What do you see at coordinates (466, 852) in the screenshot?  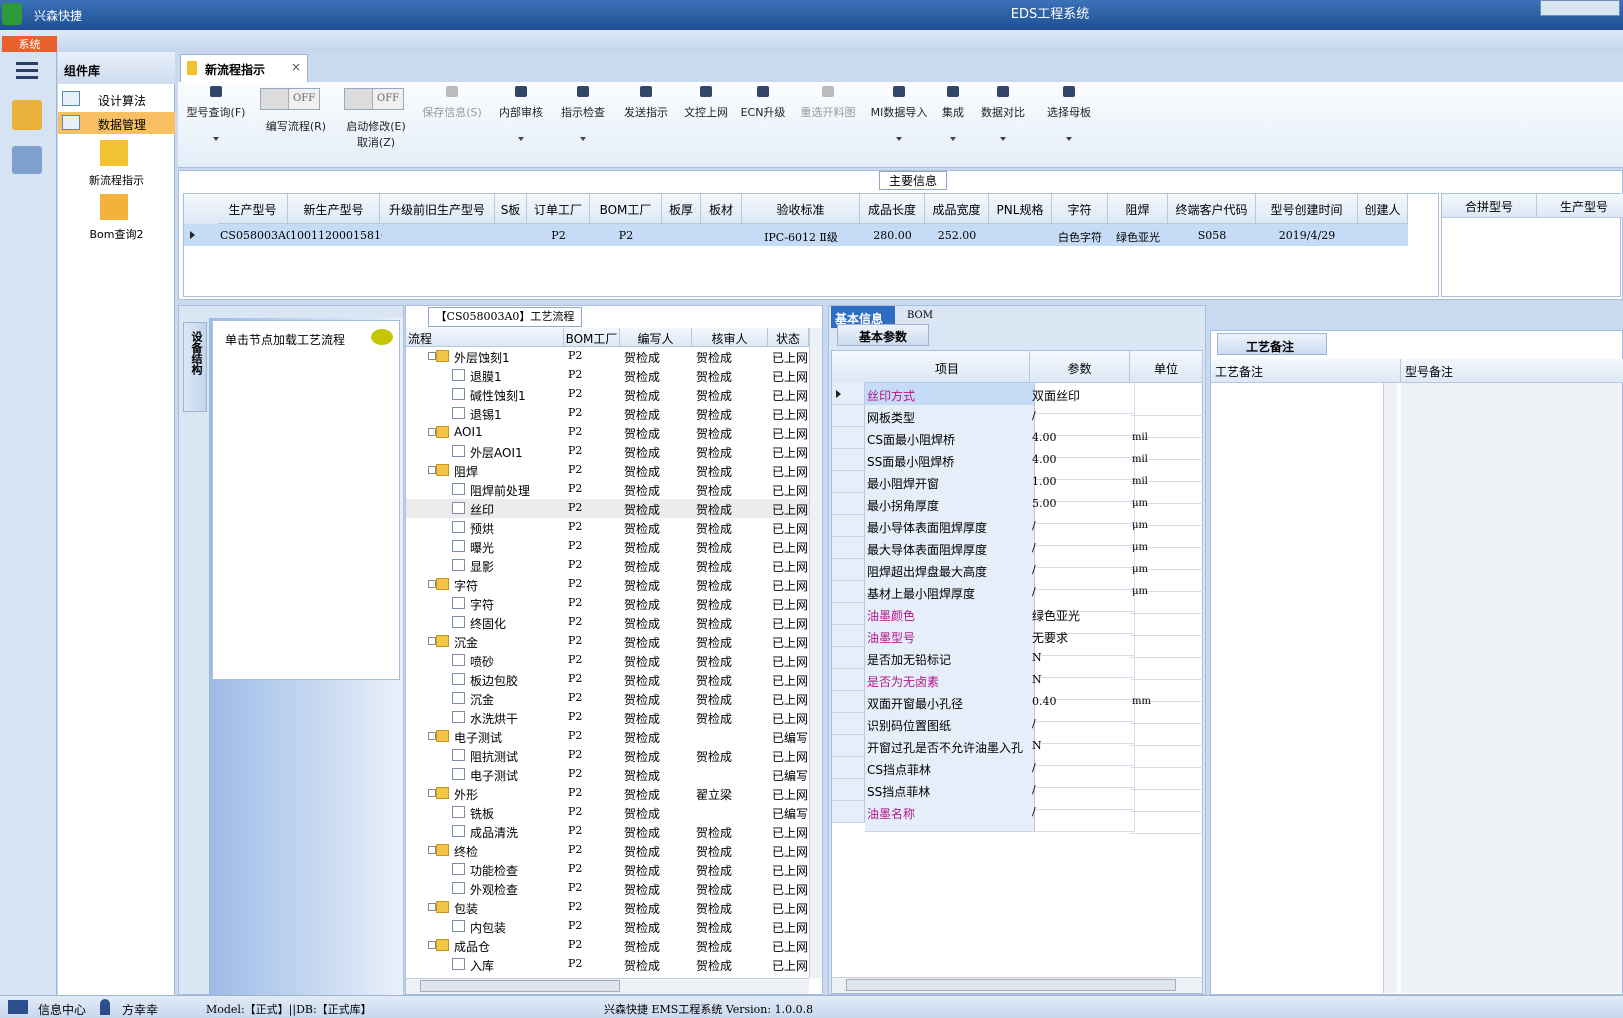 I see `tree-cell: 终检` at bounding box center [466, 852].